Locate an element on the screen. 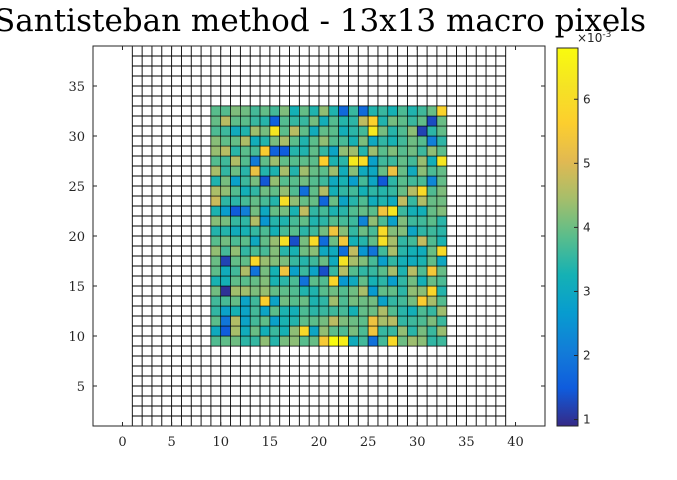  colorbar-gradient is located at coordinates (567, 237).